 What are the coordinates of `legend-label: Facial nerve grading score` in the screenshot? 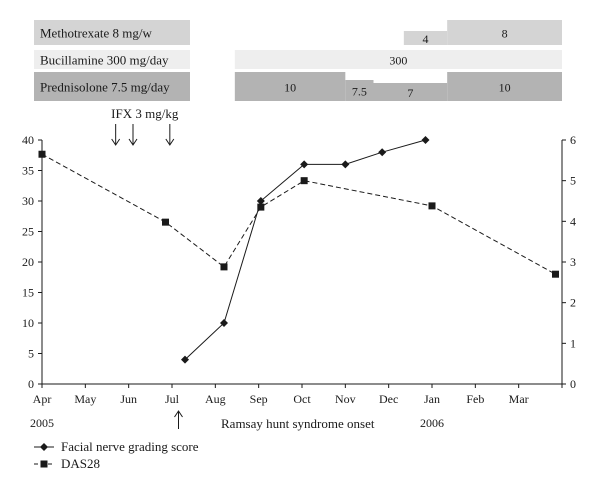 It's located at (130, 446).